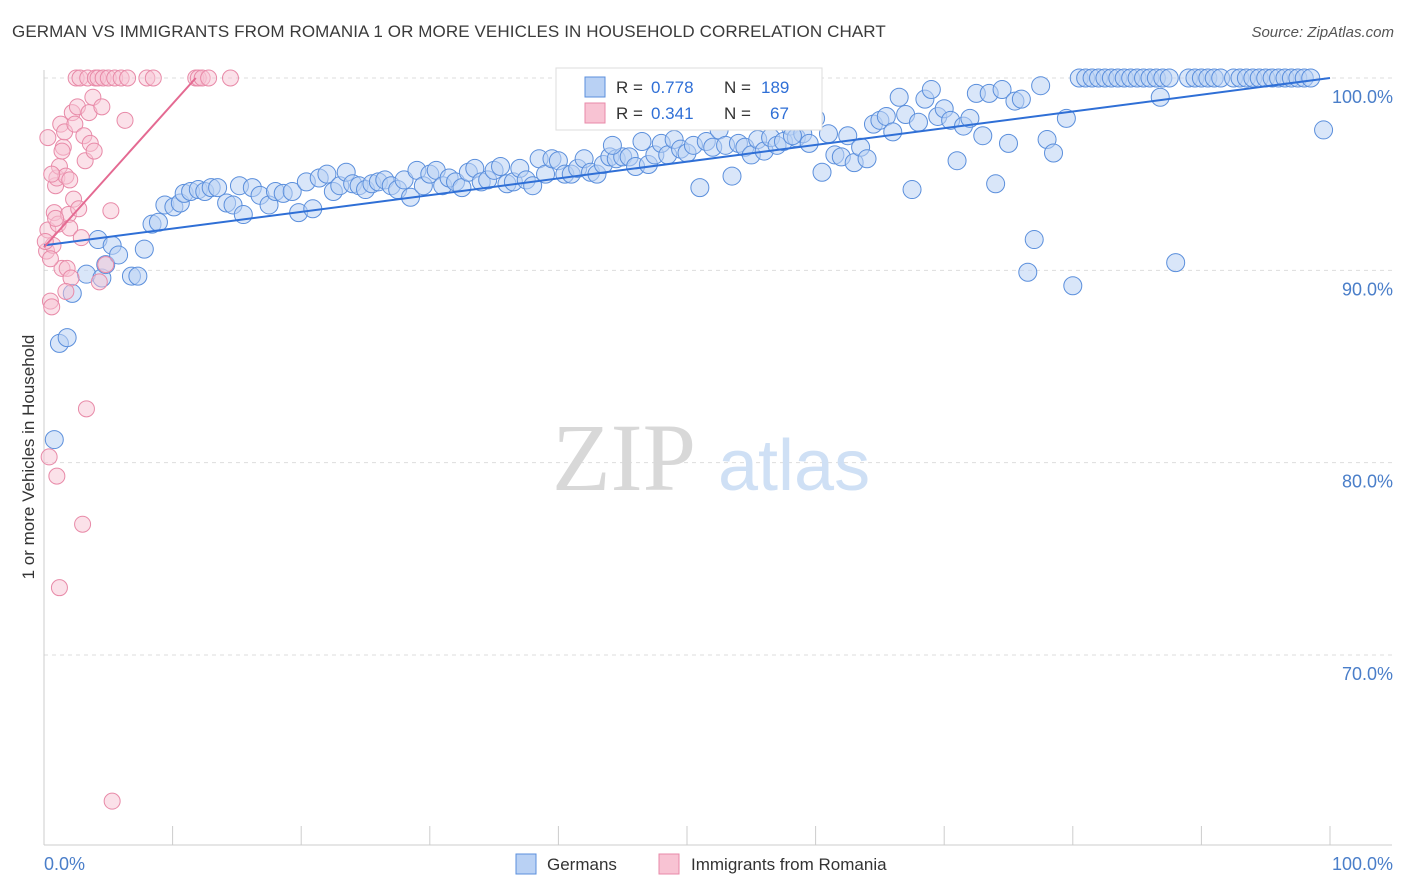 The image size is (1406, 892). I want to click on stats-n-value-germans: 189, so click(775, 87).